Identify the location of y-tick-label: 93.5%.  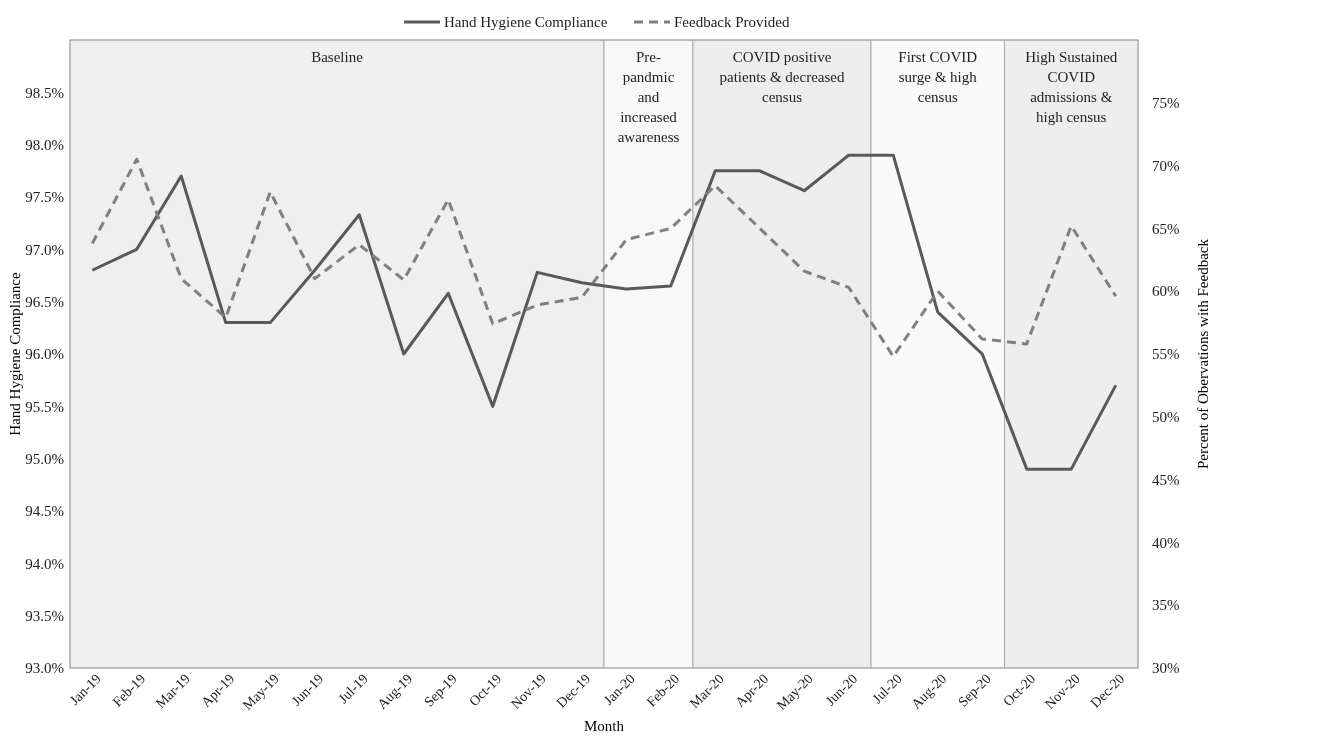
(44, 615).